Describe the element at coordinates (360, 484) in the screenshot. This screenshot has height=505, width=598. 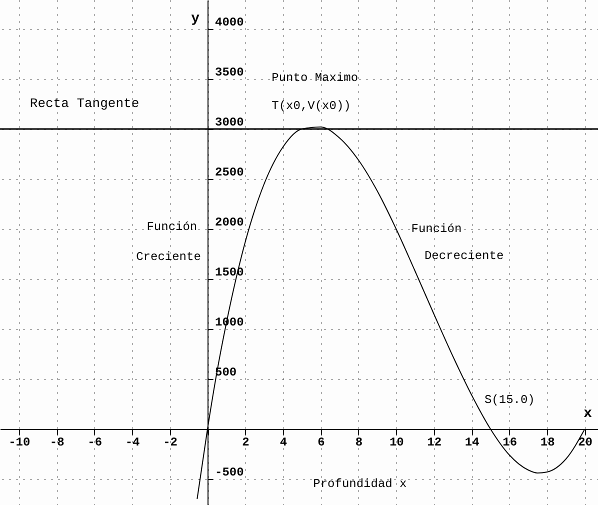
I see `annotation: Profundidad x` at that location.